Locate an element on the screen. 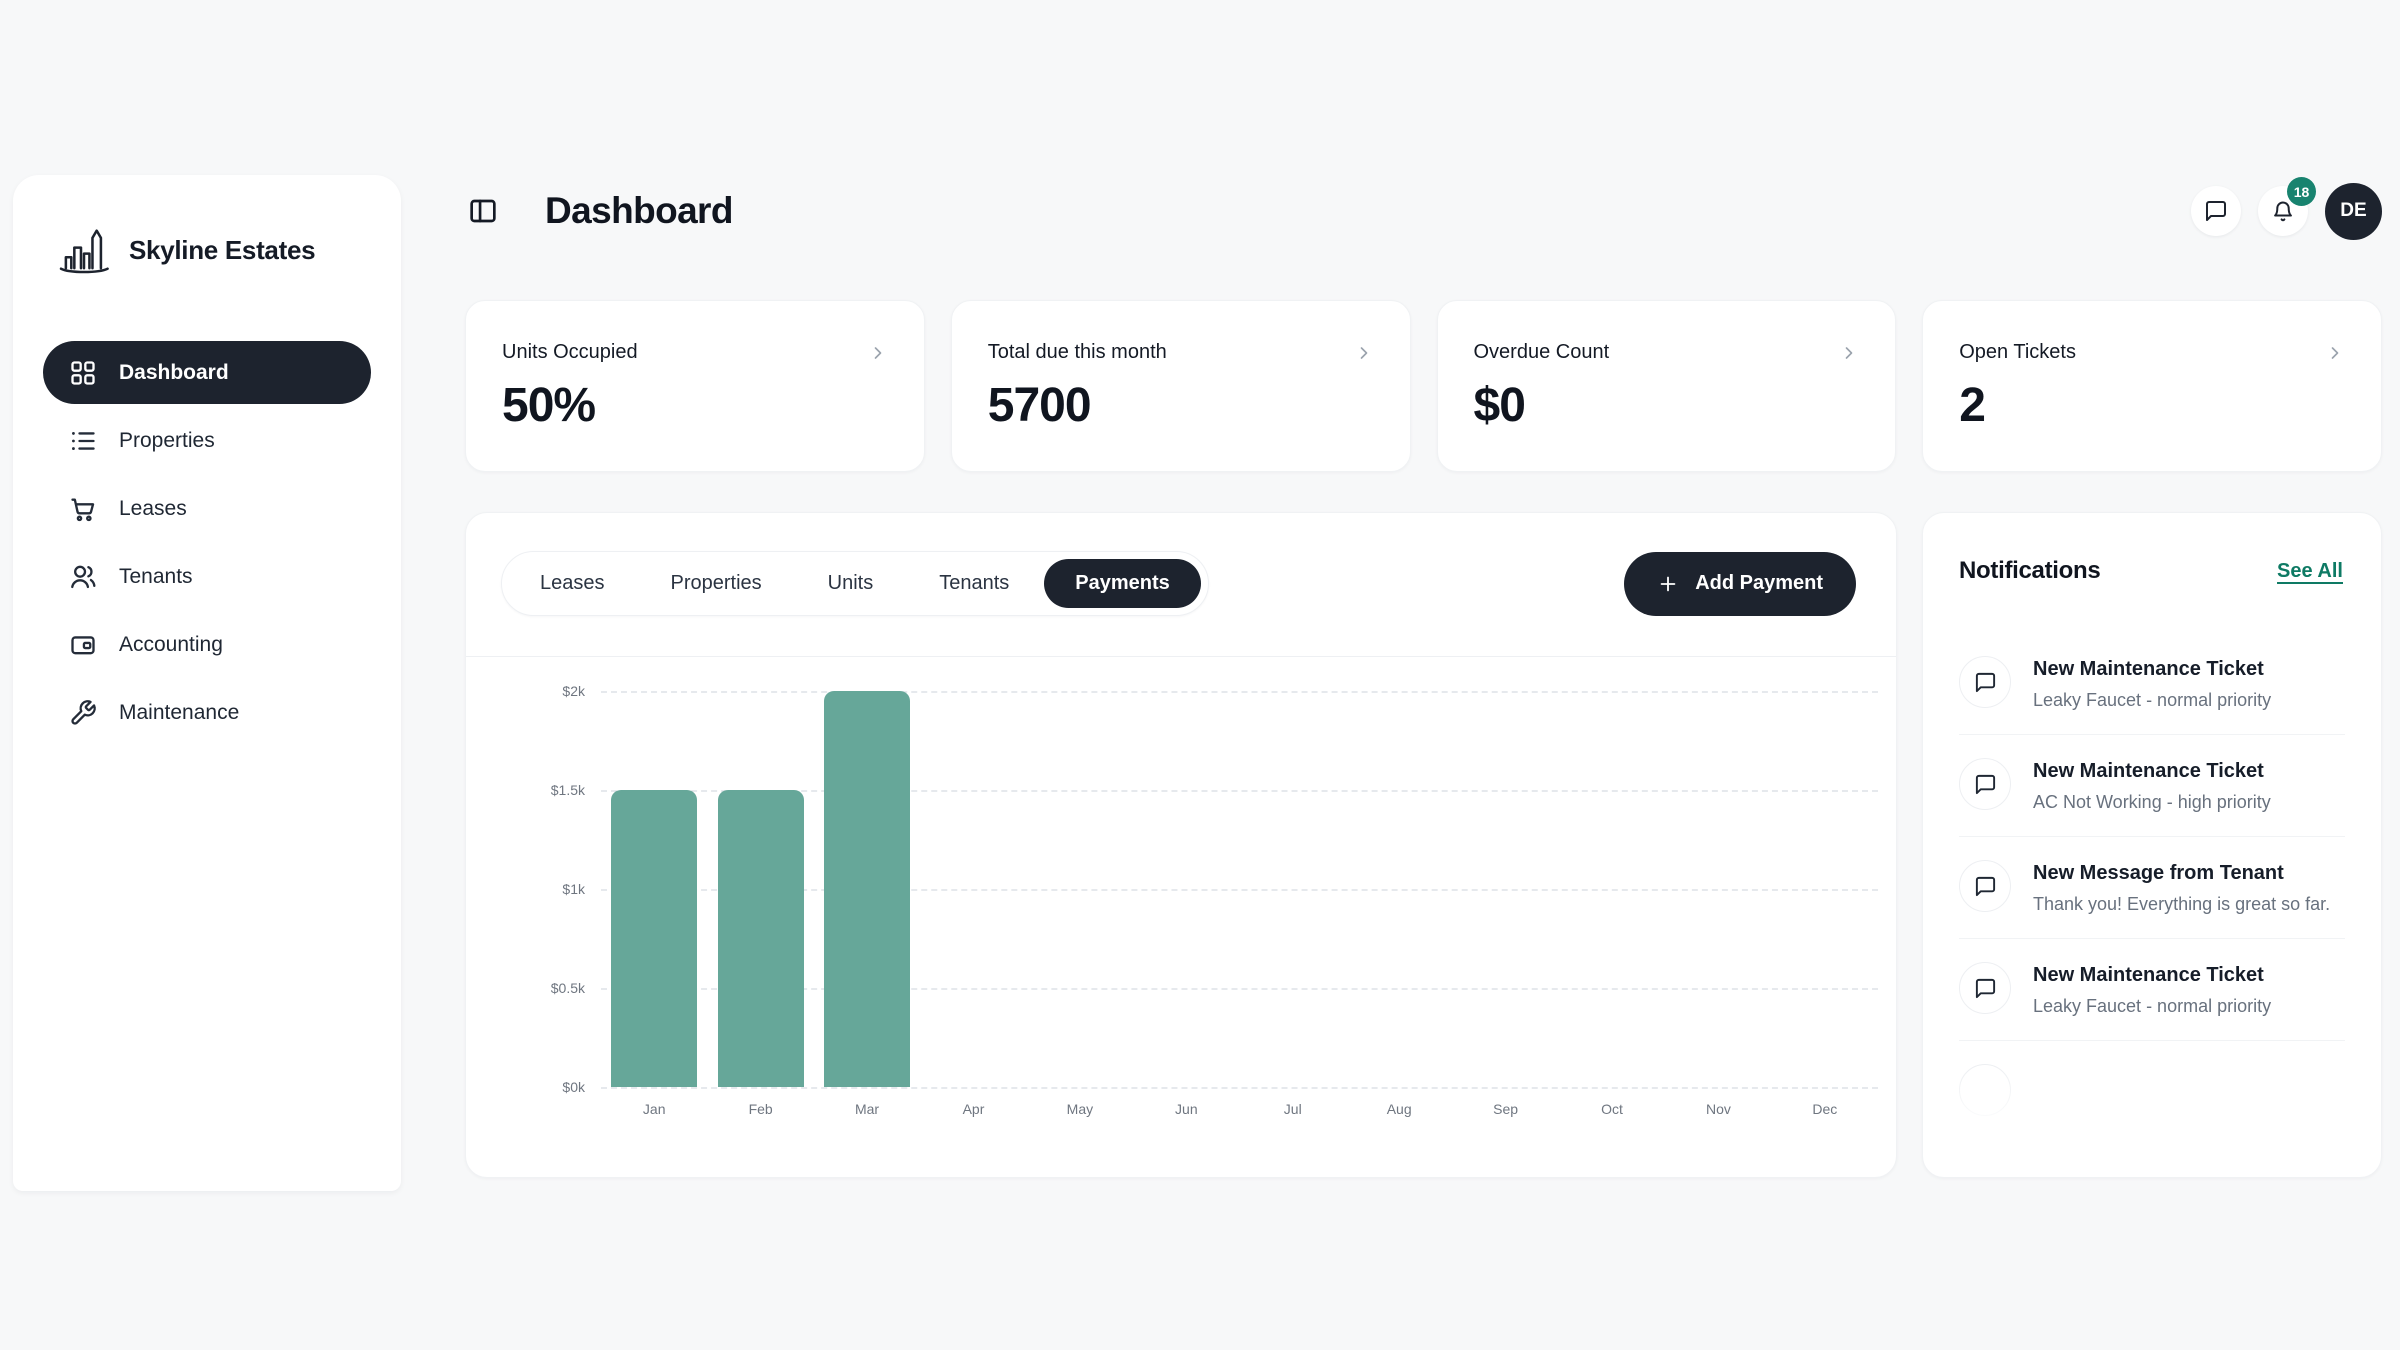 Image resolution: width=2400 pixels, height=1350 pixels. y-axis-tick-label: $0.5k is located at coordinates (567, 988).